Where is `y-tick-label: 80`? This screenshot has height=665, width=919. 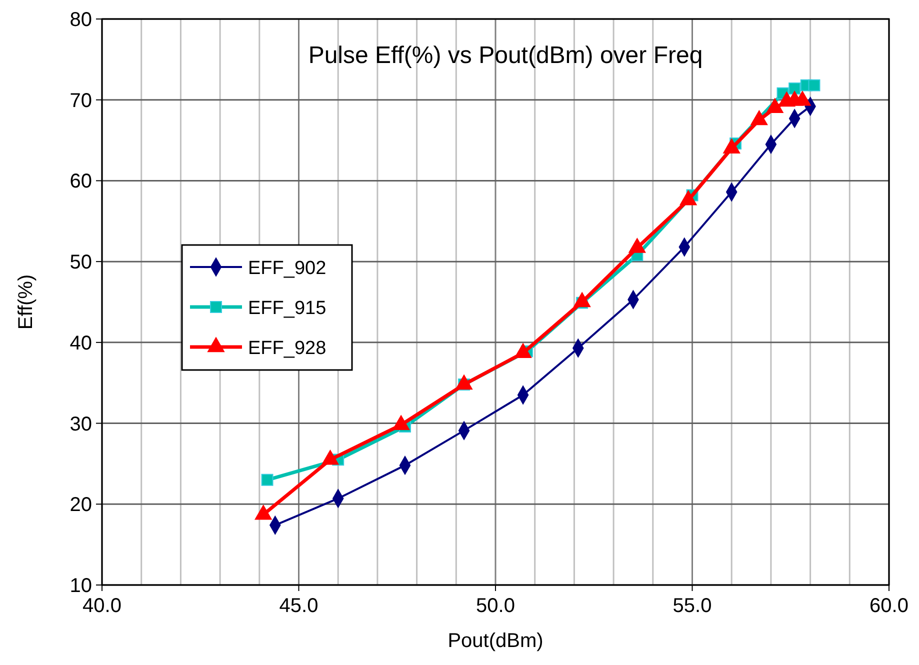
y-tick-label: 80 is located at coordinates (81, 20).